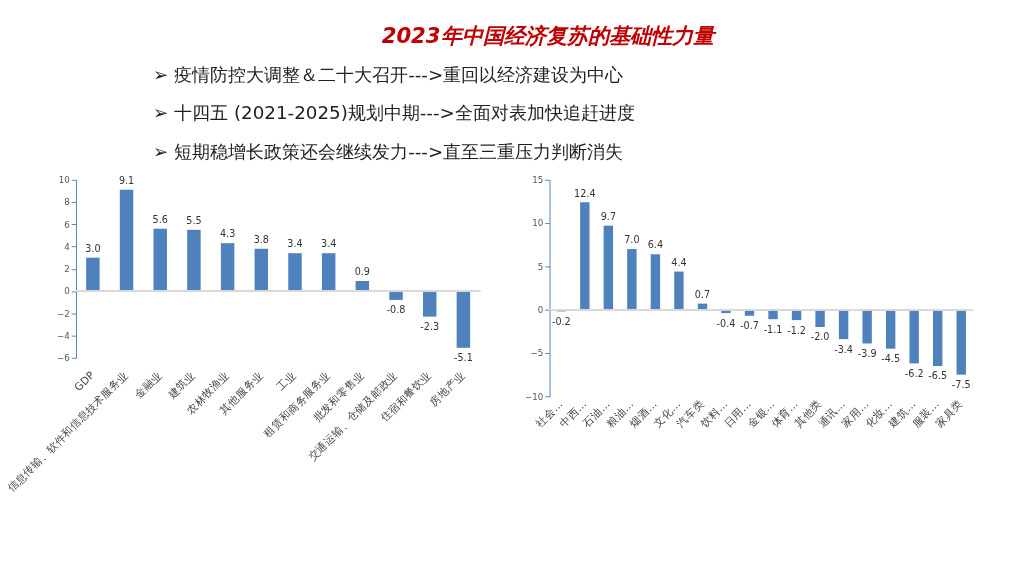  I want to click on x-tick-label: 工业, so click(286, 380).